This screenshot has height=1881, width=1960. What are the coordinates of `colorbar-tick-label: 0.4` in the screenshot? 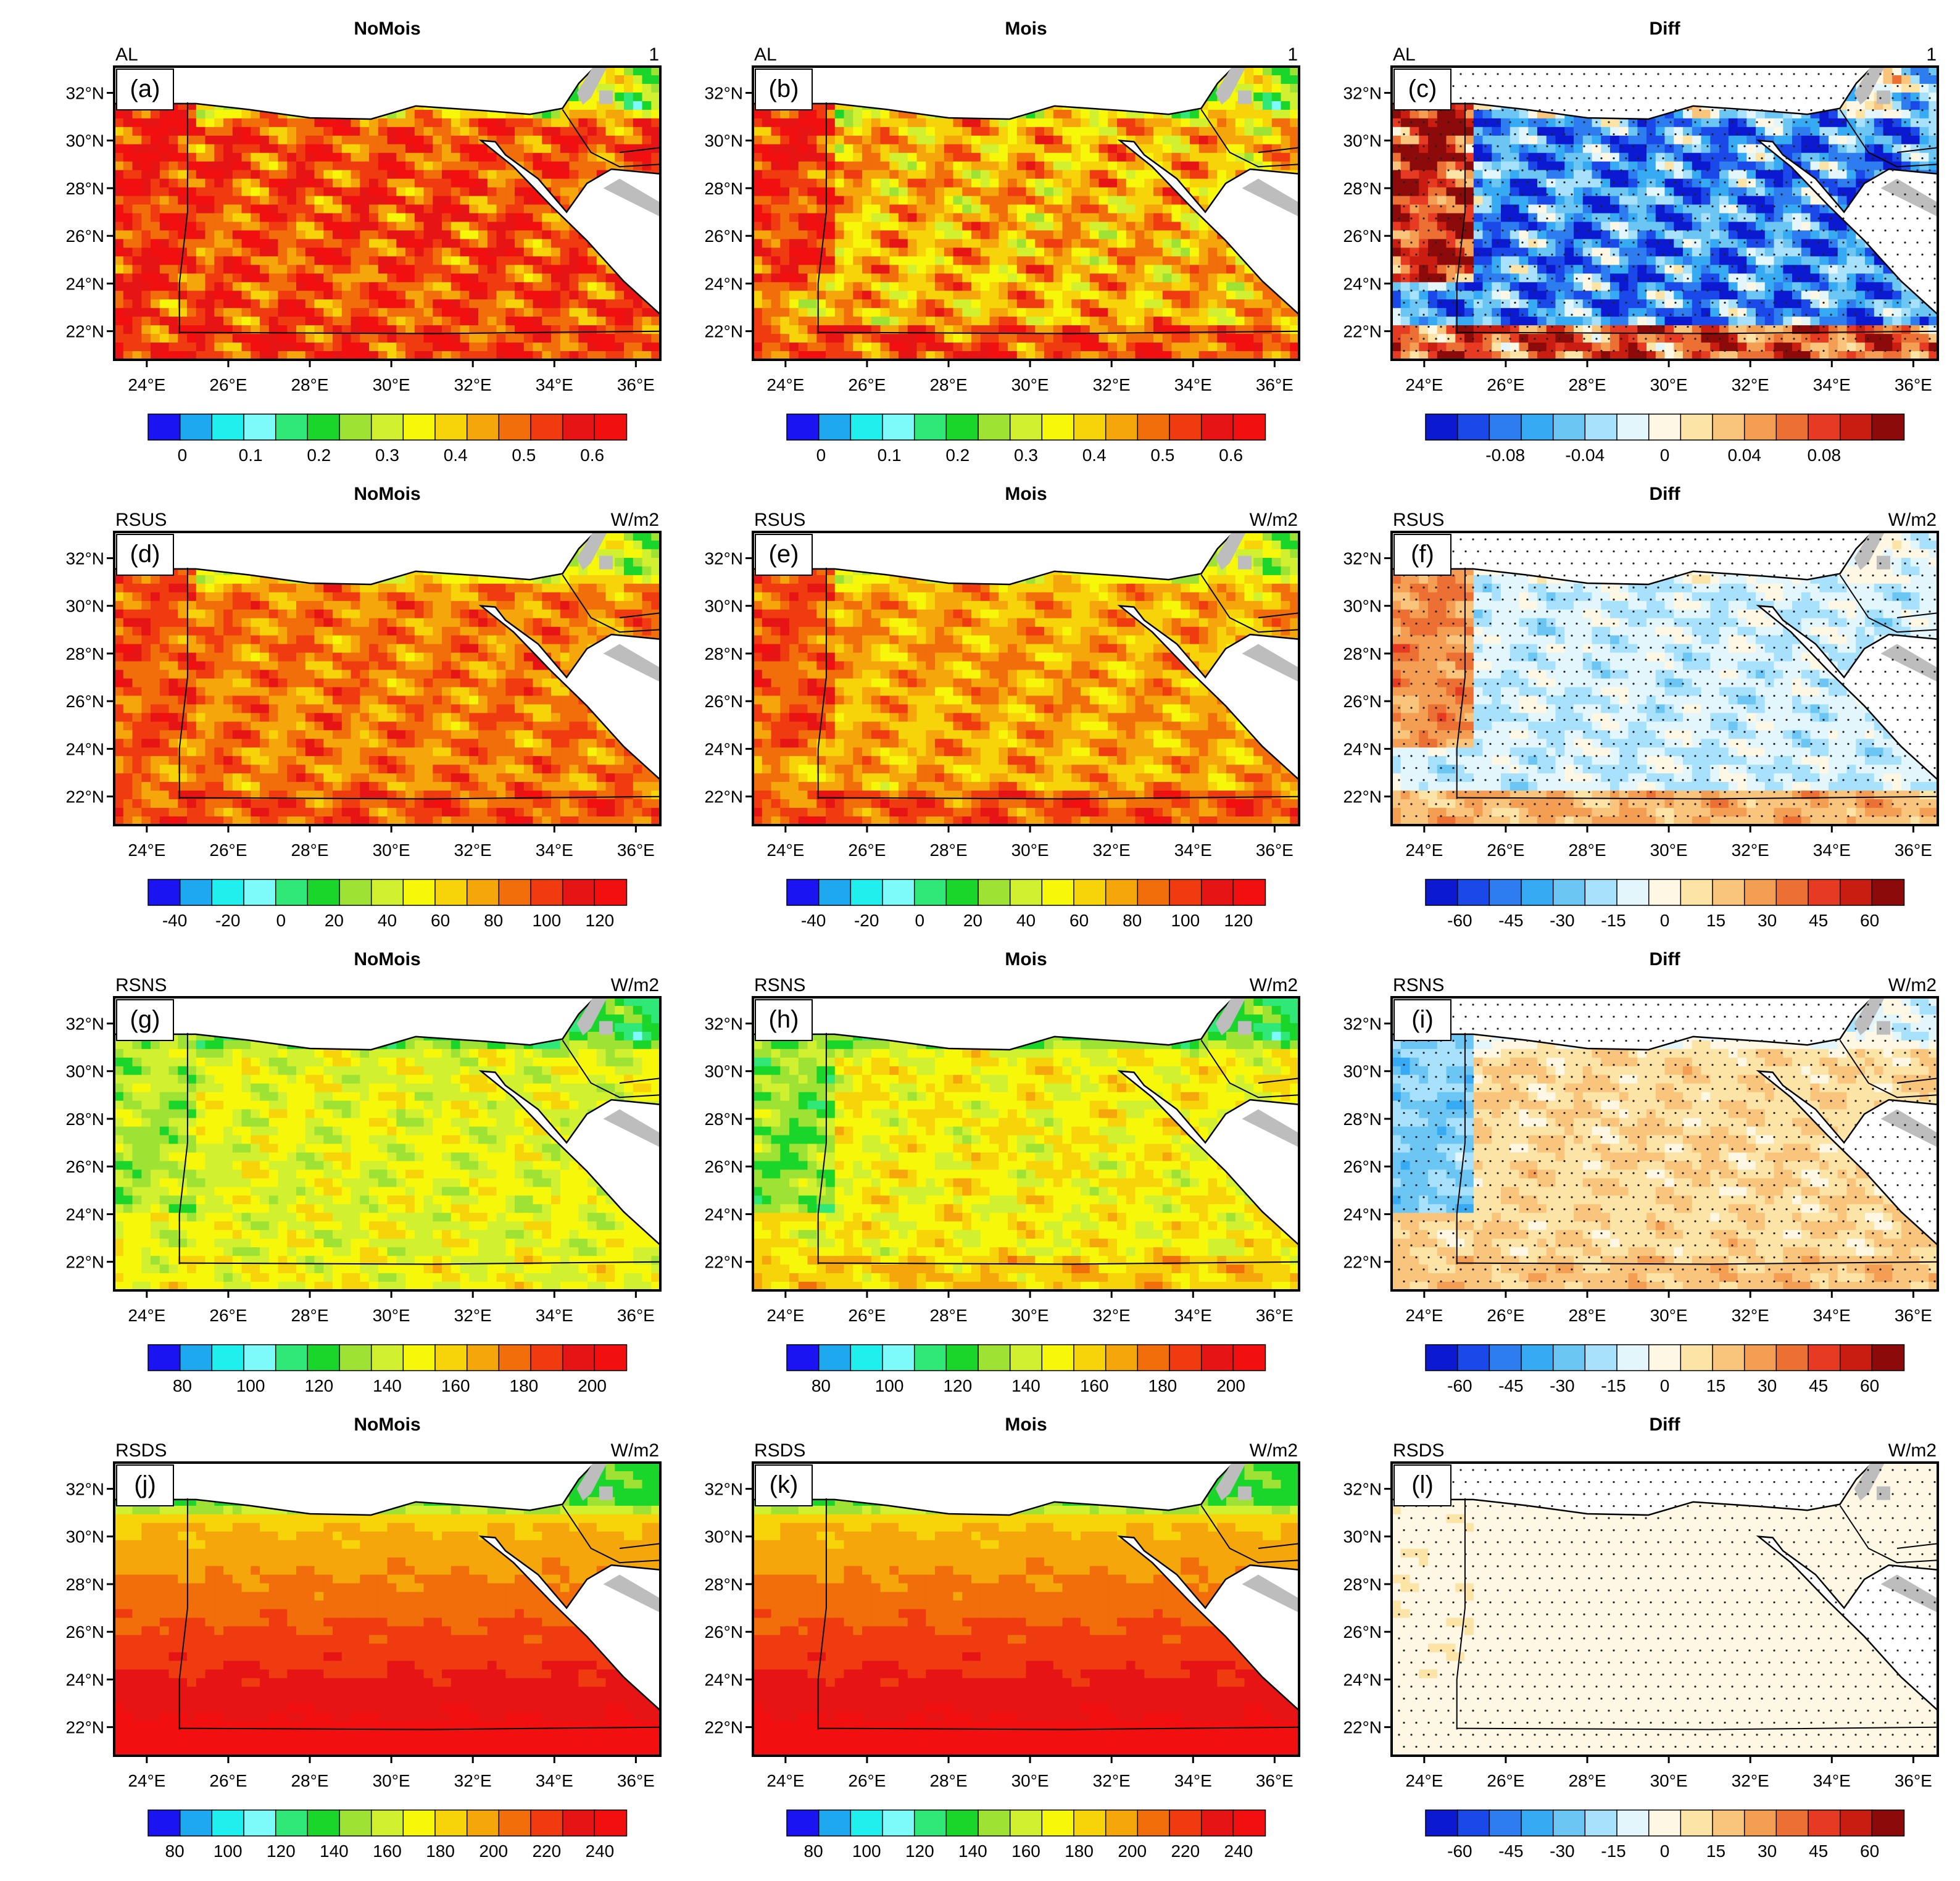 It's located at (1094, 456).